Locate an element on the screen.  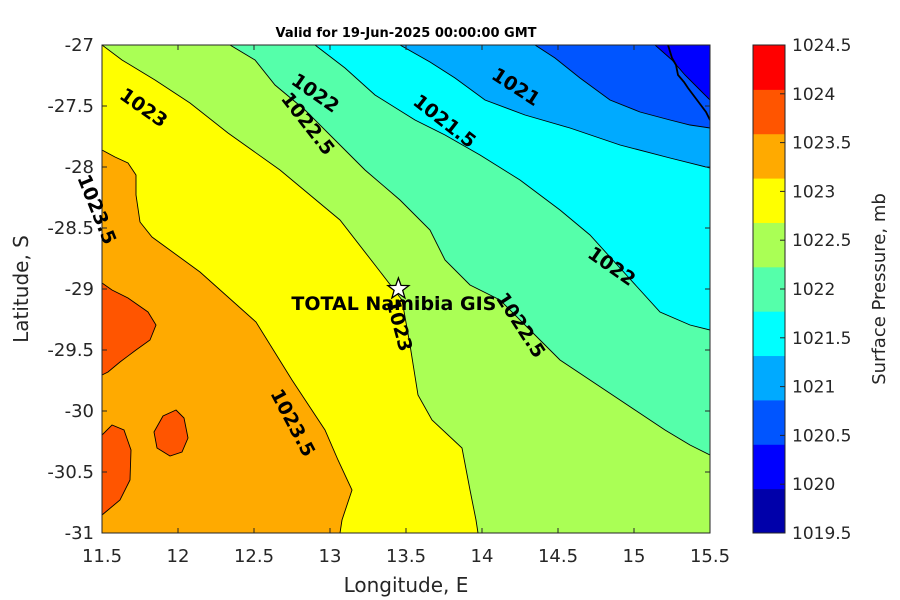
y-tick-label: -27.5 is located at coordinates (70, 106).